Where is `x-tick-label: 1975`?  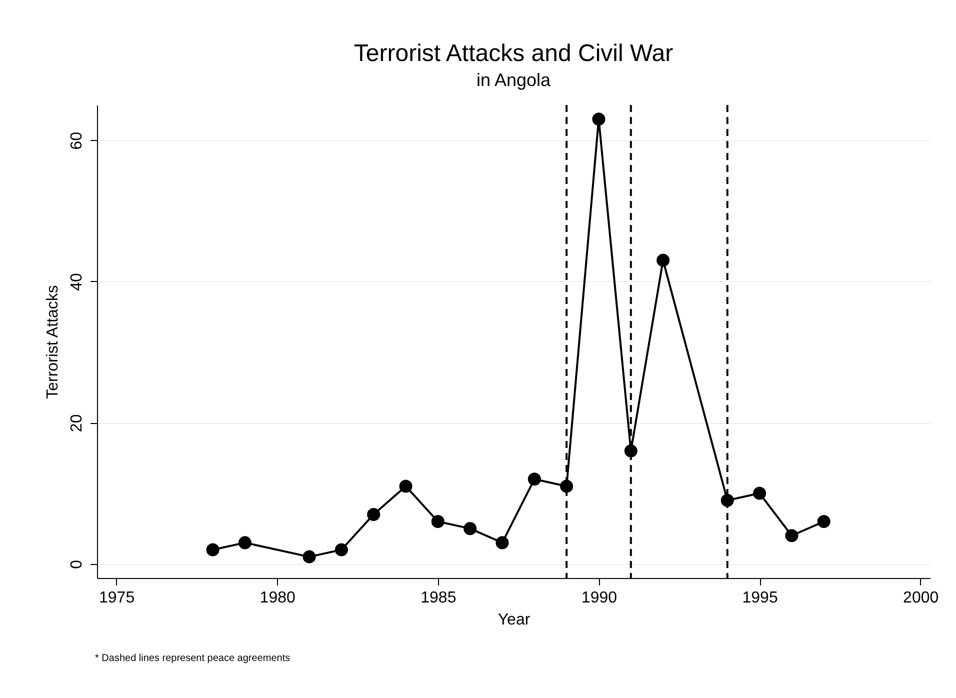 x-tick-label: 1975 is located at coordinates (117, 598).